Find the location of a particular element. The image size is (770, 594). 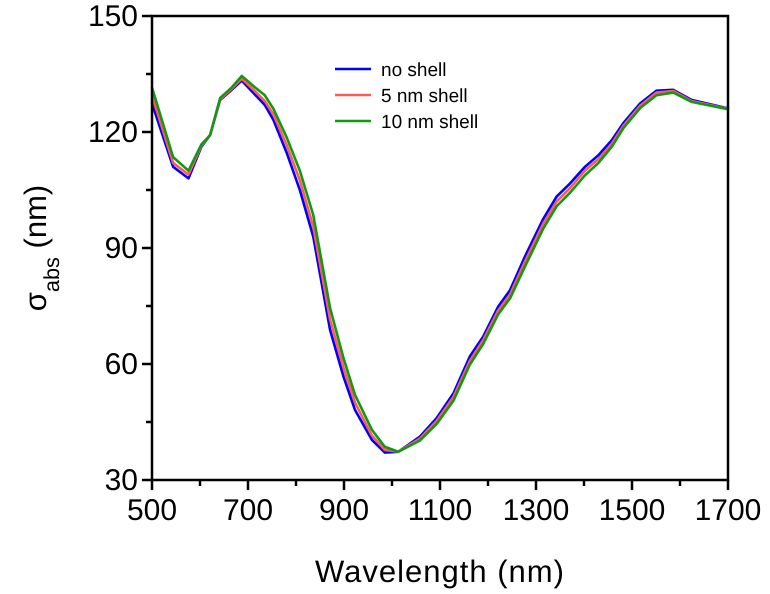

legend-label: 10 nm shell is located at coordinates (429, 122).